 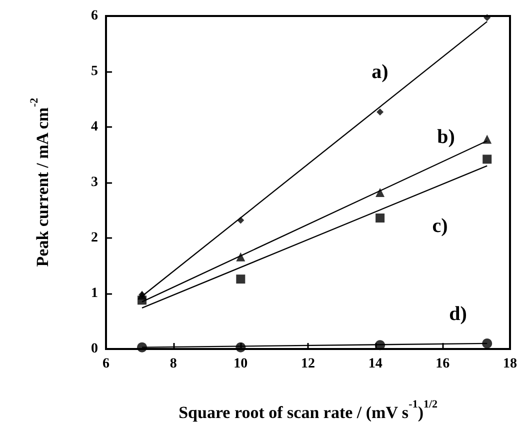 I want to click on x-tick-label: 14, so click(x=375, y=364).